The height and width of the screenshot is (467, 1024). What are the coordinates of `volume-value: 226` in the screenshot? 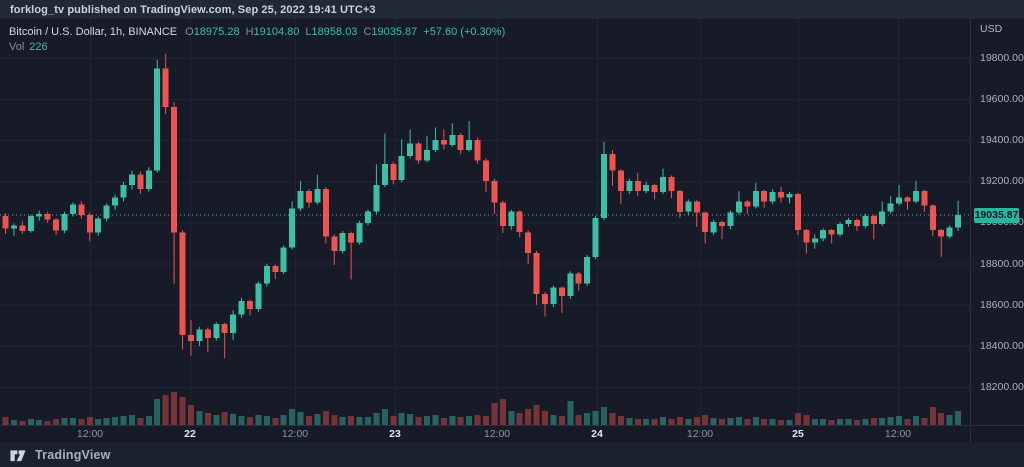 It's located at (38, 47).